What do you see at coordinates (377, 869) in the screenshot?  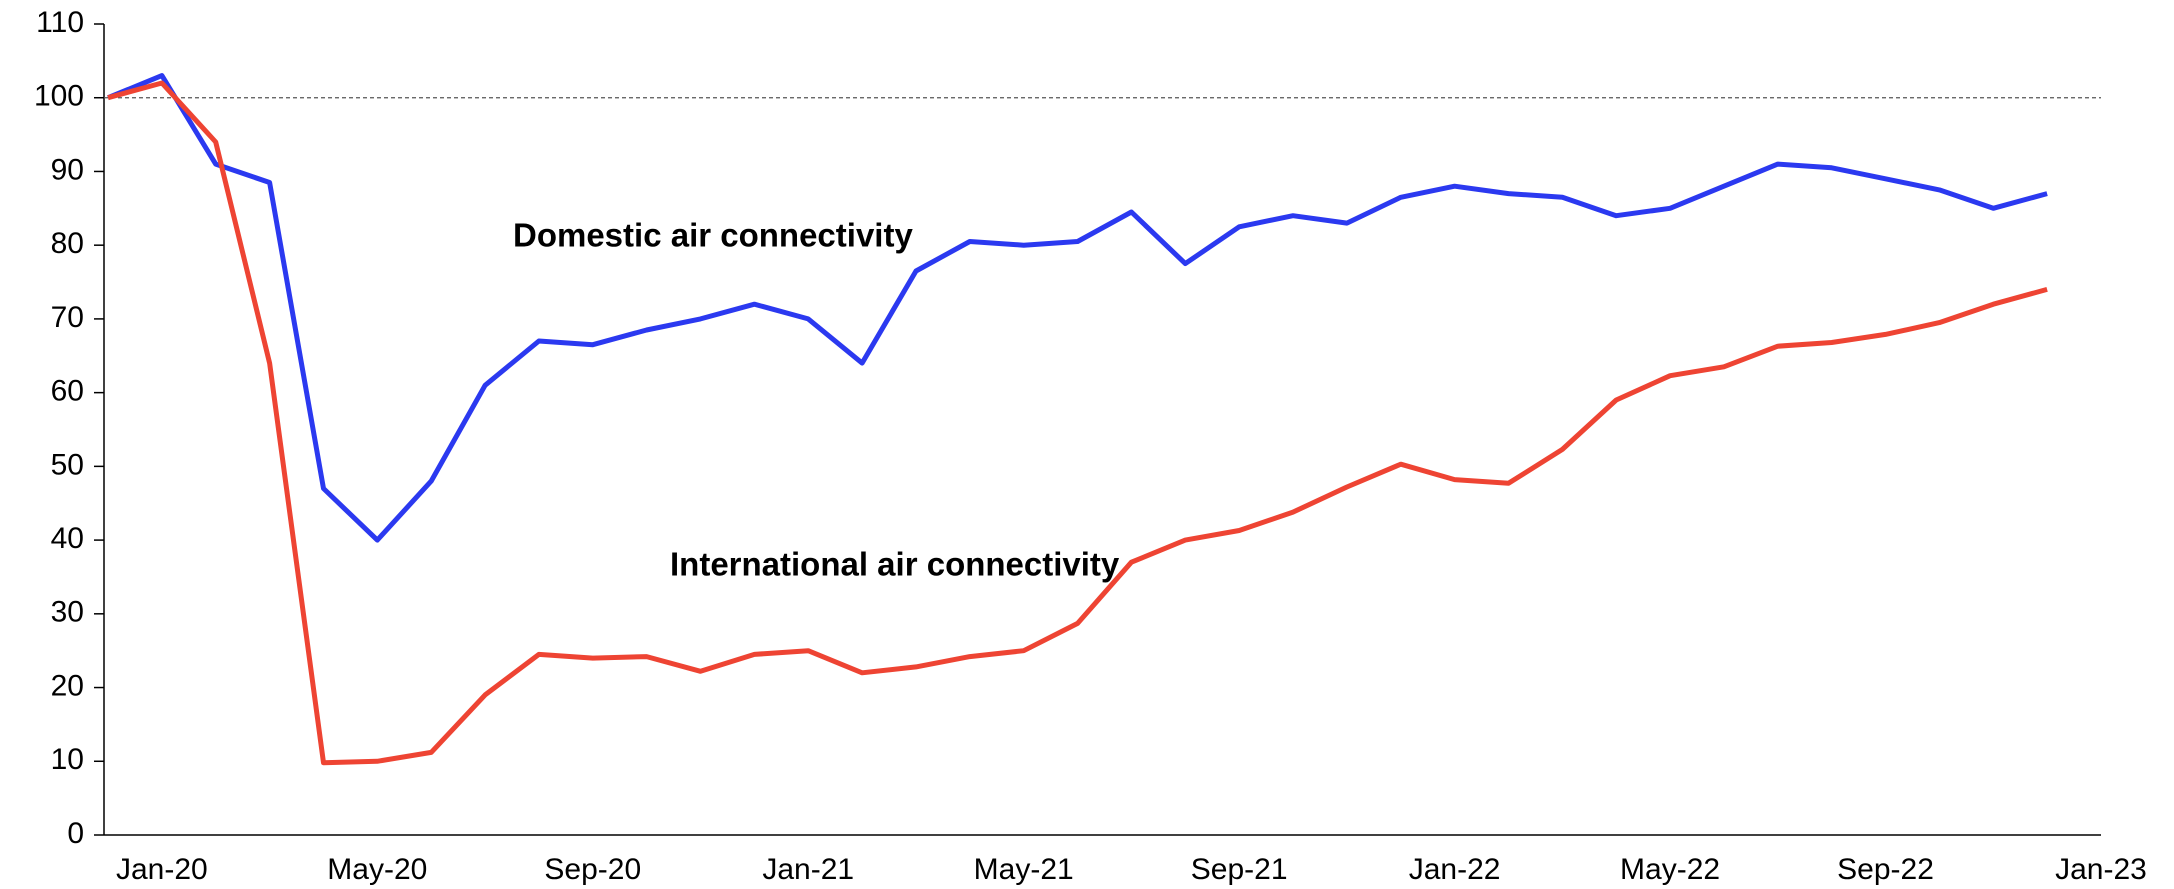 I see `x-tick-label: May-20` at bounding box center [377, 869].